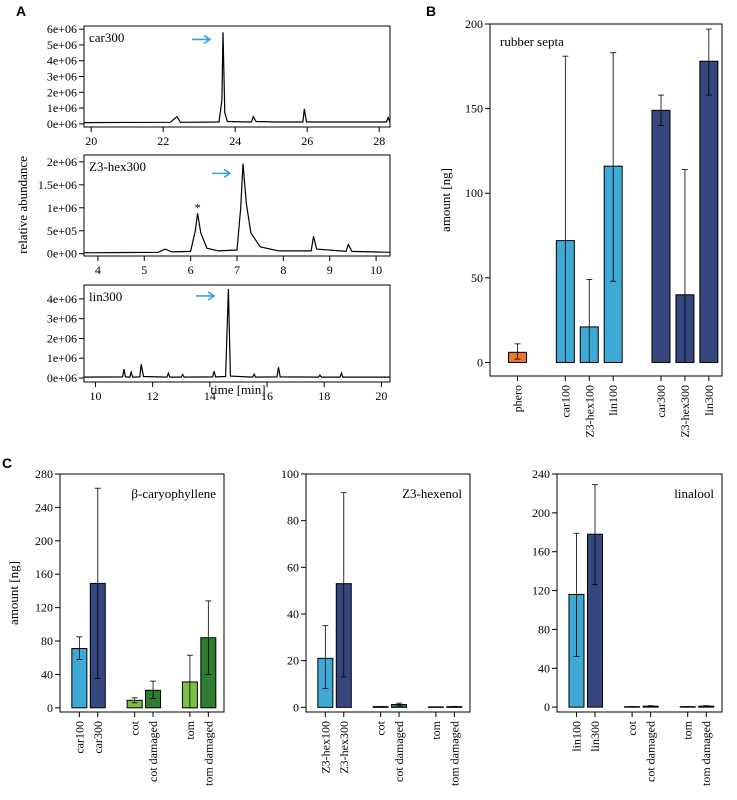  I want to click on C1-ytick-label: 160, so click(44, 574).